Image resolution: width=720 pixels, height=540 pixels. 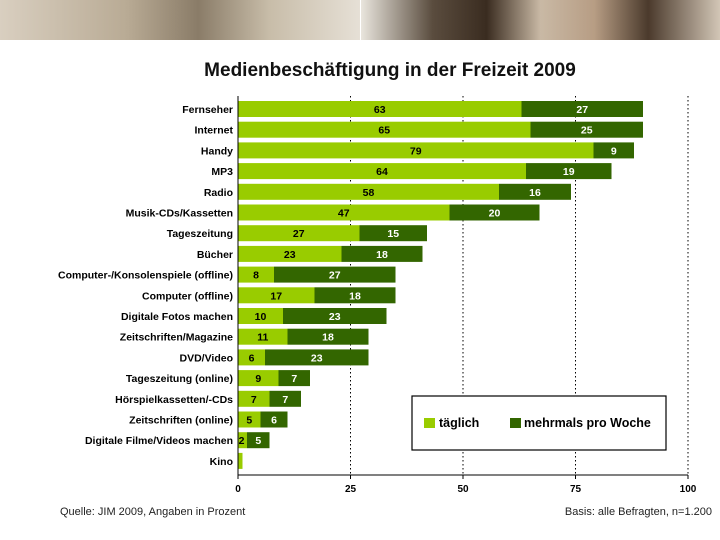 I want to click on category-label-8: Computer-/Konsolenspiele (offline), so click(x=145, y=276).